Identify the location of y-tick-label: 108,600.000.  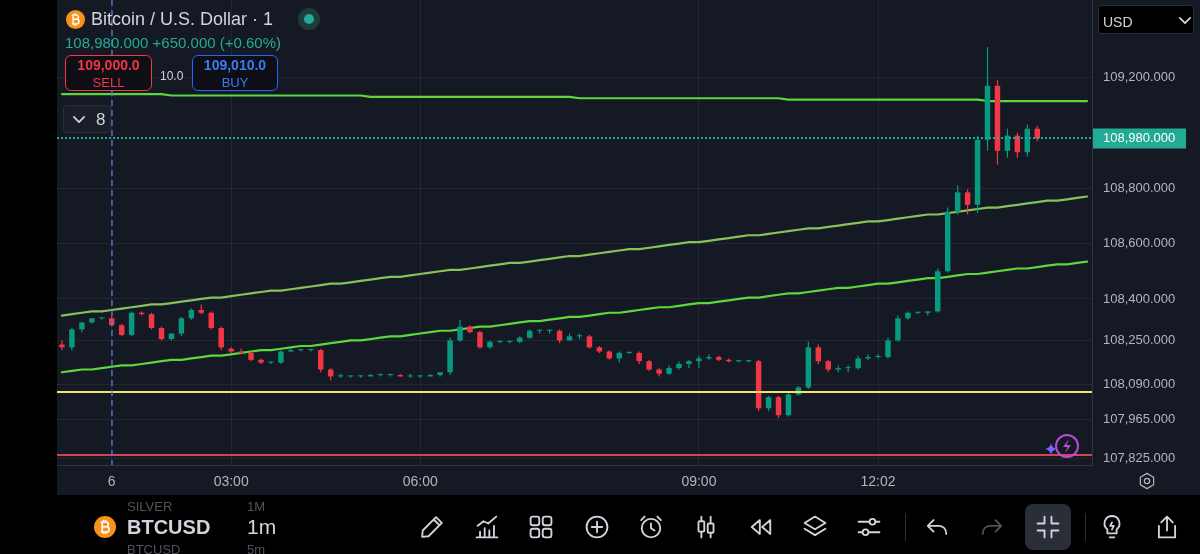
(1139, 243).